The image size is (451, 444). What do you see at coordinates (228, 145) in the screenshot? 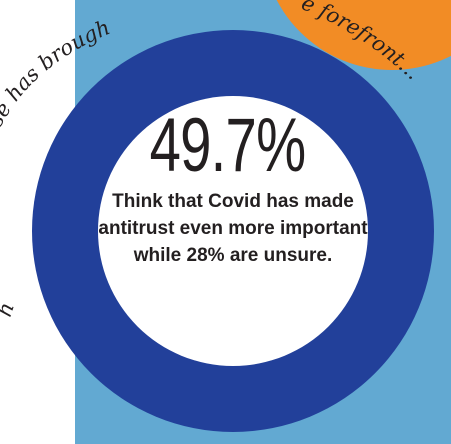
I see `stat-percentage: 49.7%` at bounding box center [228, 145].